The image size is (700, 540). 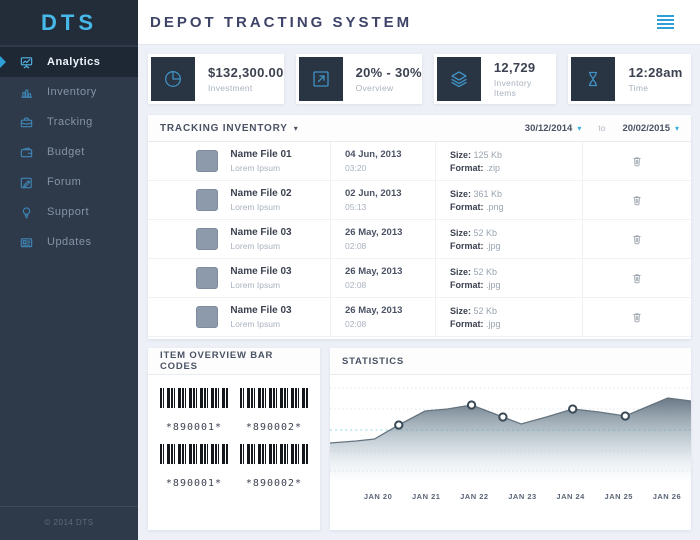 I want to click on file-name: Name File 02, so click(x=261, y=193).